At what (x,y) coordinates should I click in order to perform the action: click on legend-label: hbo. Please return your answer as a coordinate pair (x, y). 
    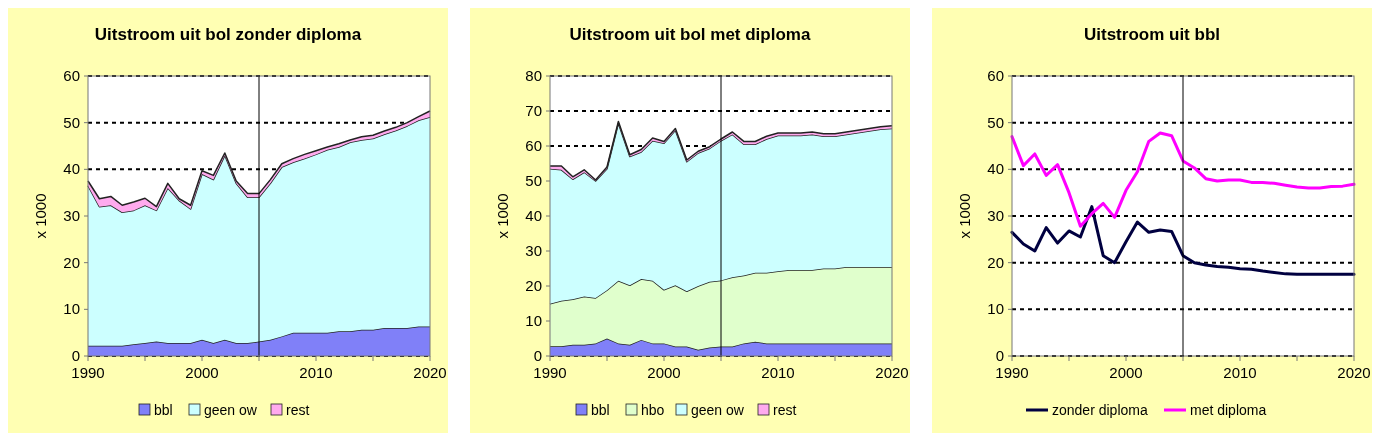
    Looking at the image, I should click on (653, 410).